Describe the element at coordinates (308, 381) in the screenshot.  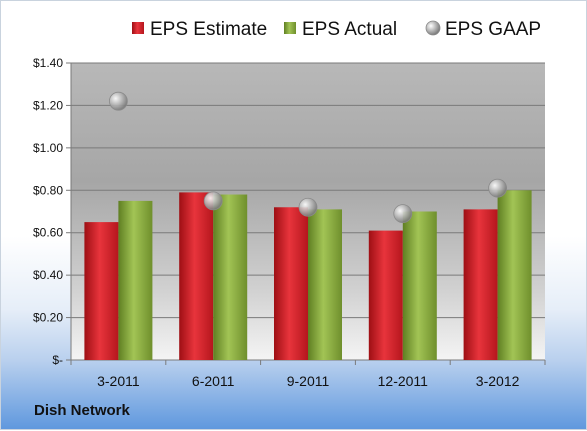
I see `x-tick-label: 9-2011` at that location.